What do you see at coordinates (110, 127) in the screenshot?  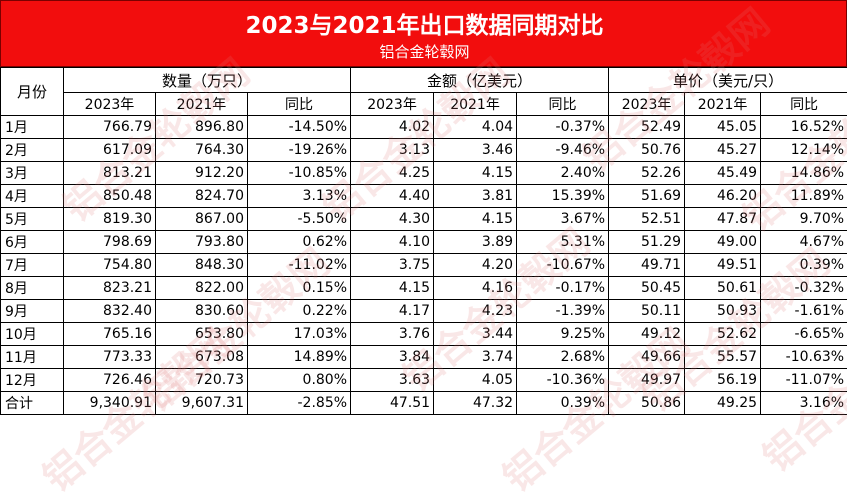 I see `value-cell: 766.79` at bounding box center [110, 127].